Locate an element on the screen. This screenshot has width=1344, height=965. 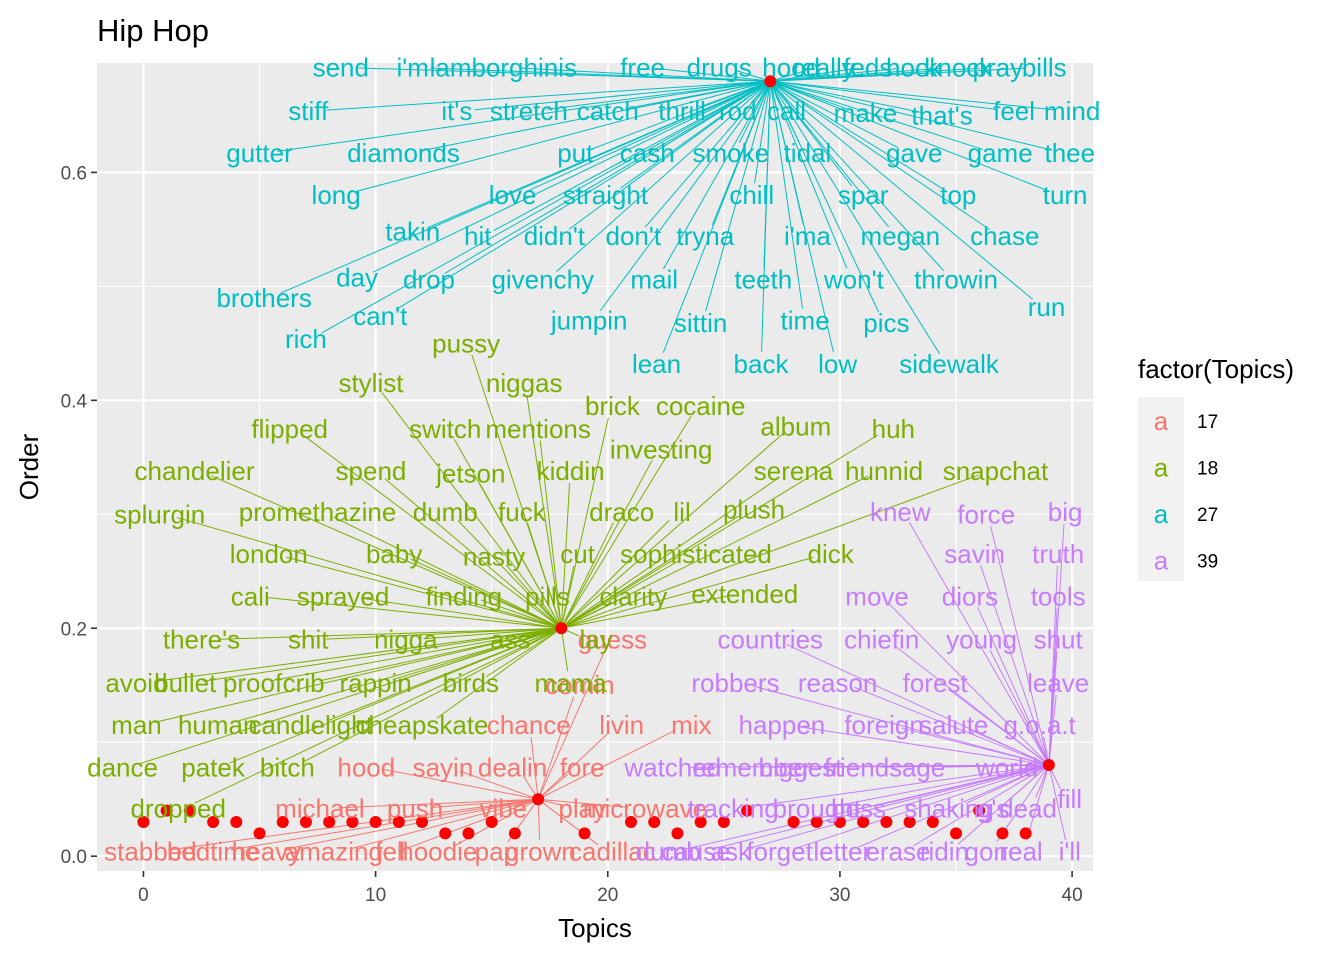
word-label: bitch is located at coordinates (287, 767).